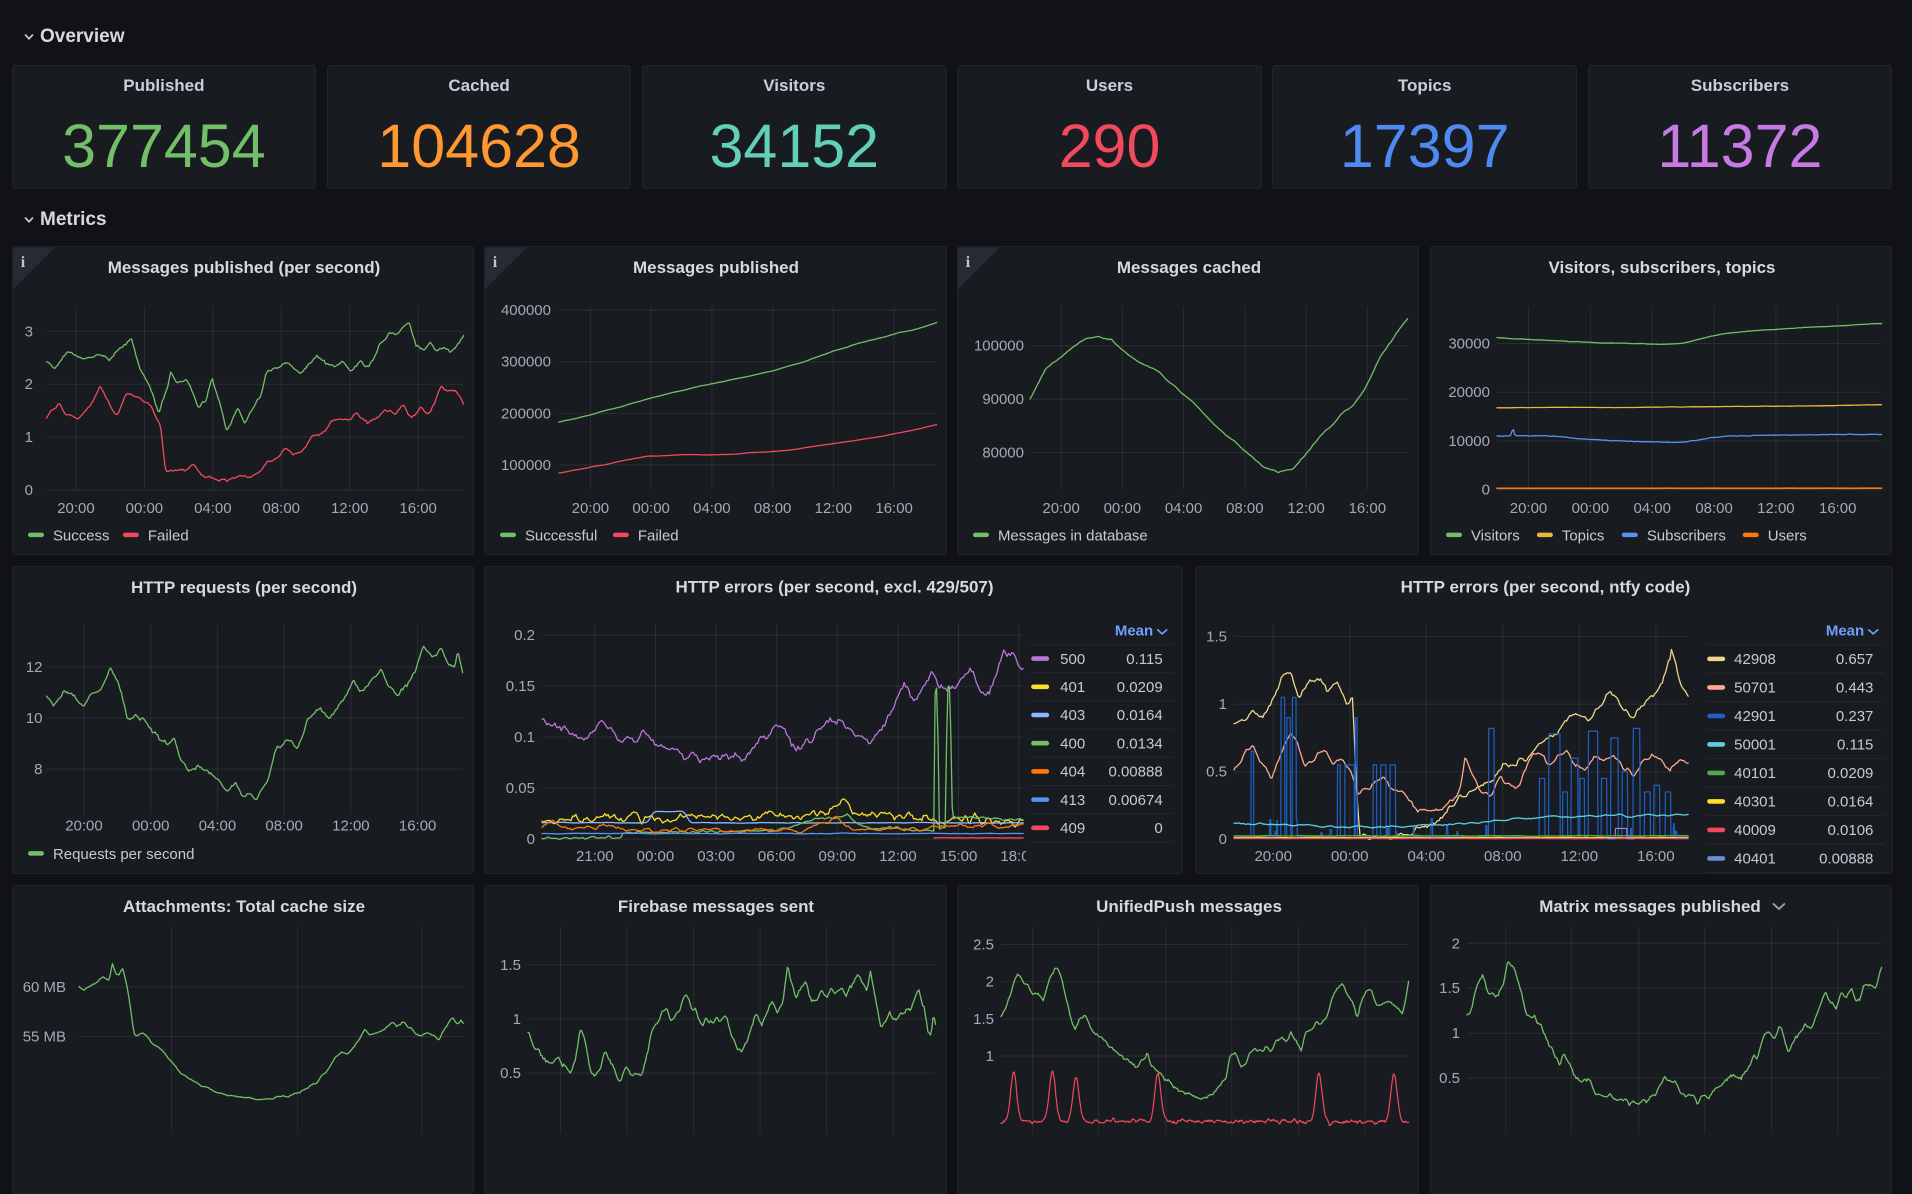 This screenshot has height=1194, width=1912. Describe the element at coordinates (526, 414) in the screenshot. I see `svg-text: 200000` at that location.